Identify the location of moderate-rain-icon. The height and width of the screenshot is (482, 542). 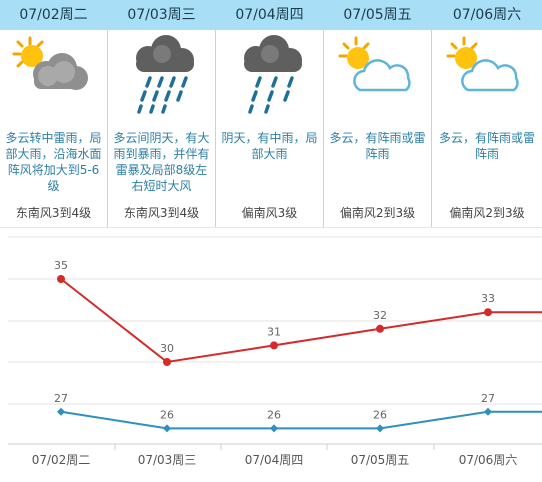
(273, 74).